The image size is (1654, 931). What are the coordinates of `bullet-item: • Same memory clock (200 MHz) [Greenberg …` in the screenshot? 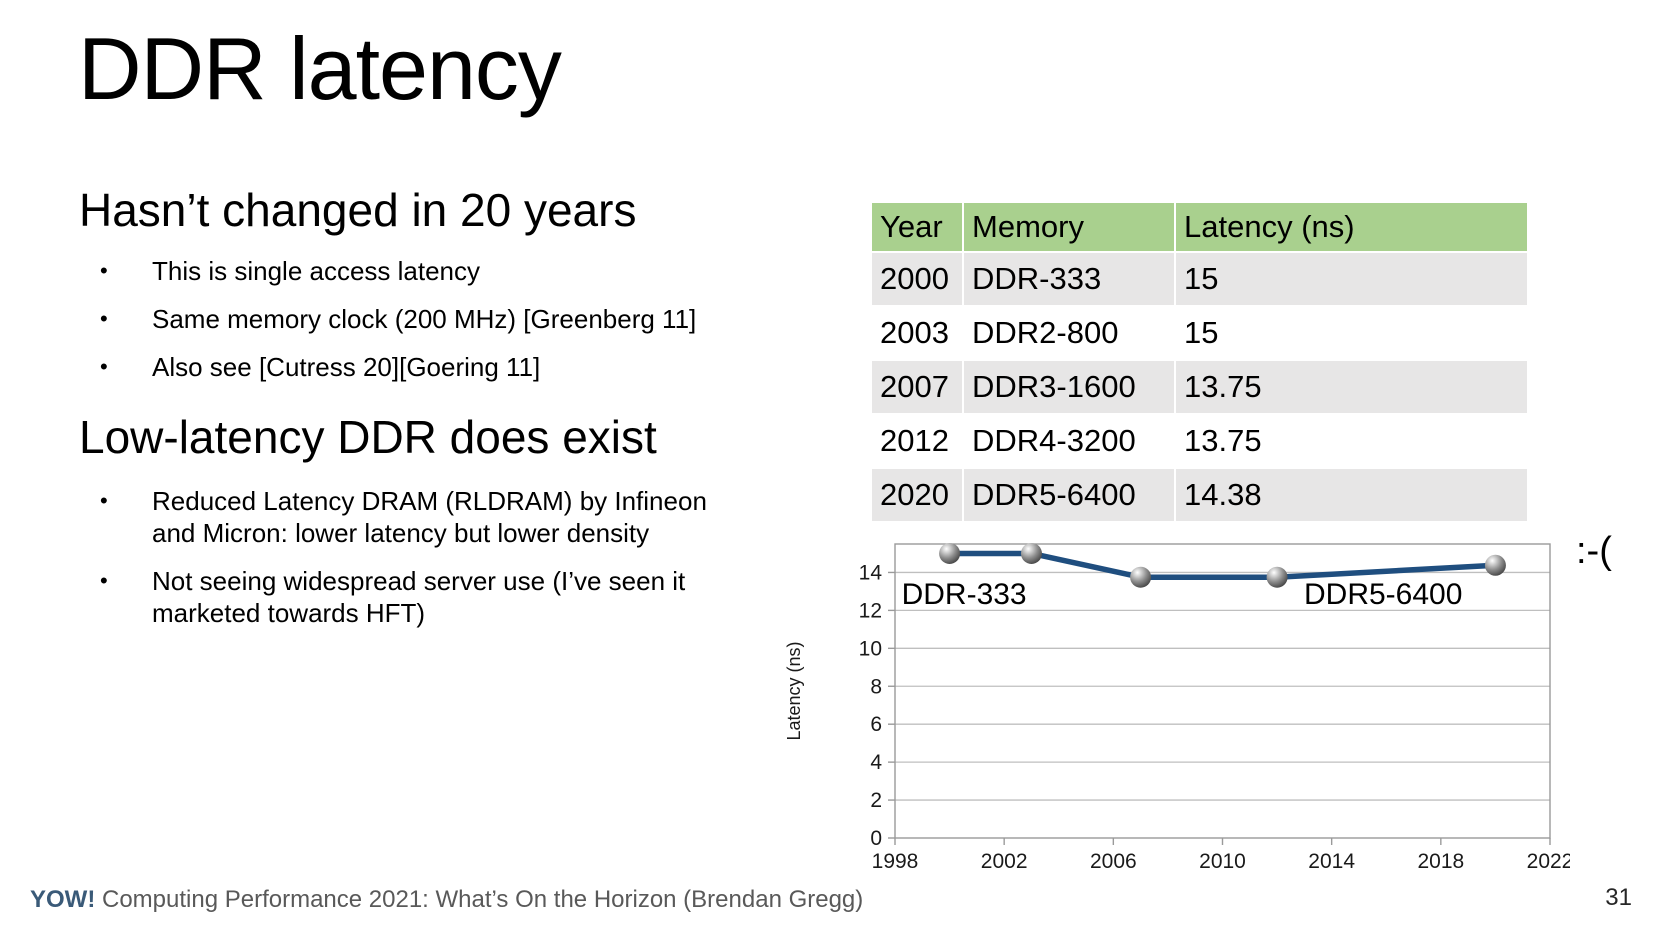 It's located at (426, 319).